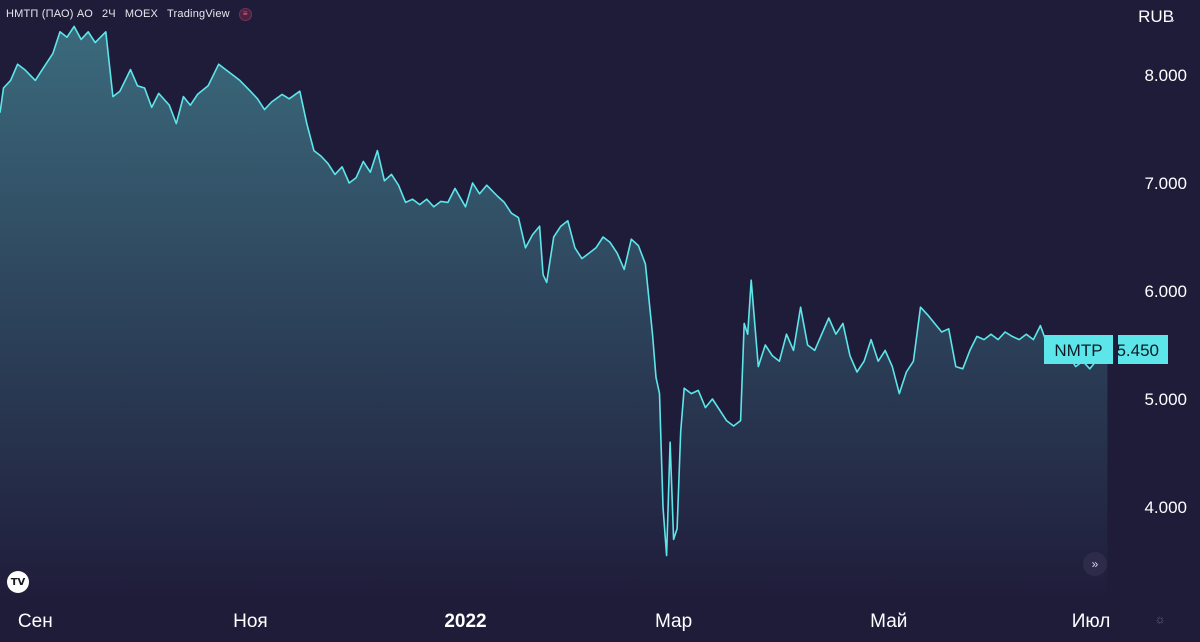 The height and width of the screenshot is (642, 1200). I want to click on symbol-name: НМТП (ПАО) АО, so click(49, 14).